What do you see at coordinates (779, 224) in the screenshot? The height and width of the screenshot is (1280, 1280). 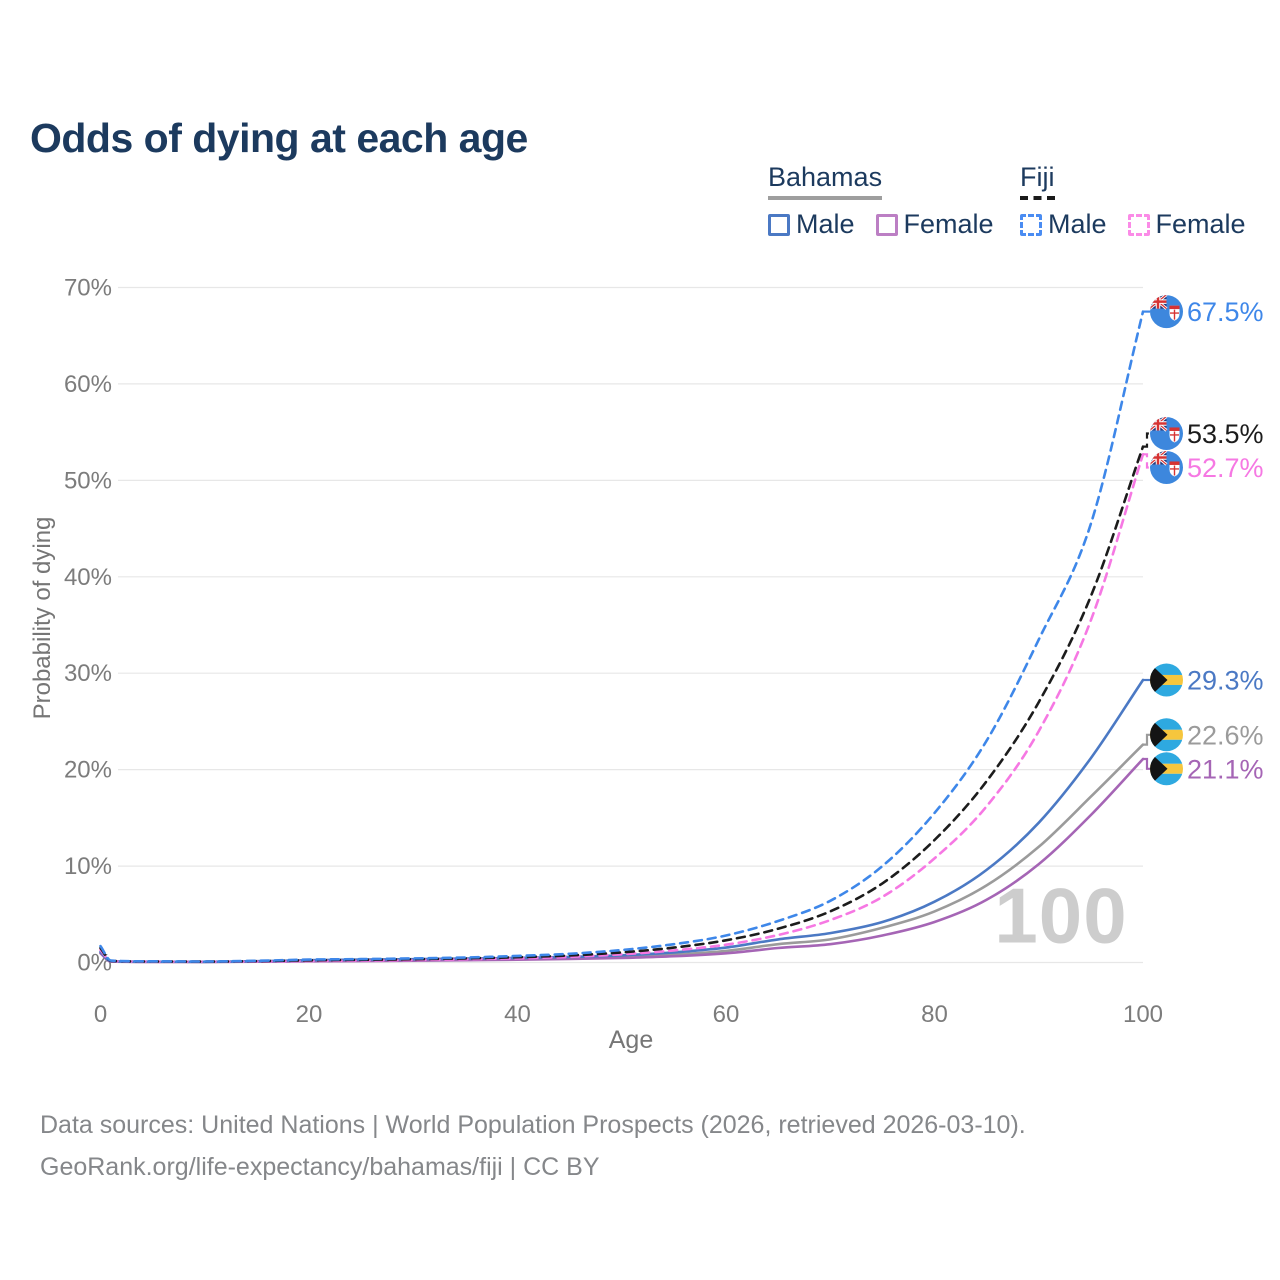 I see `bahamas-male-swatch-icon` at bounding box center [779, 224].